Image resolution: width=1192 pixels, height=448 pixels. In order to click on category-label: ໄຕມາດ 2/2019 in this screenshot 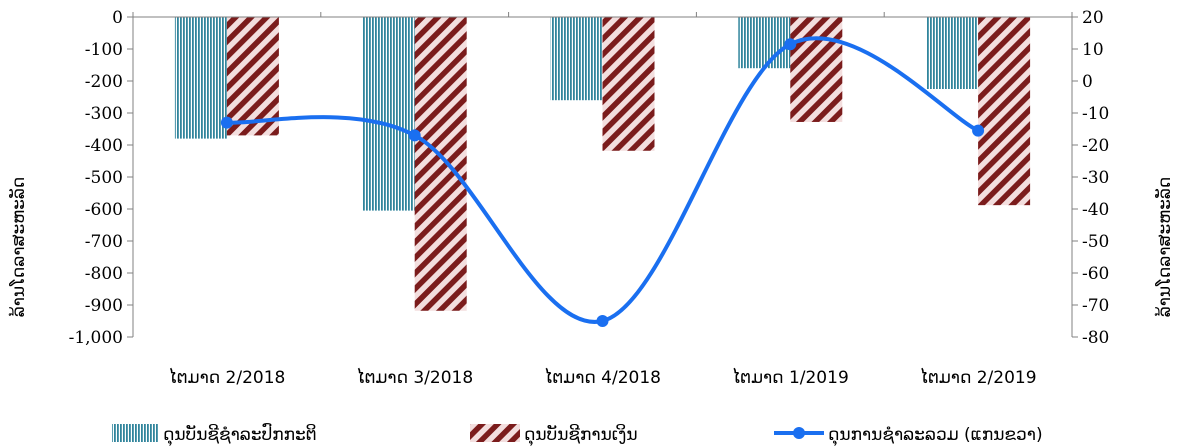, I will do `click(978, 377)`.